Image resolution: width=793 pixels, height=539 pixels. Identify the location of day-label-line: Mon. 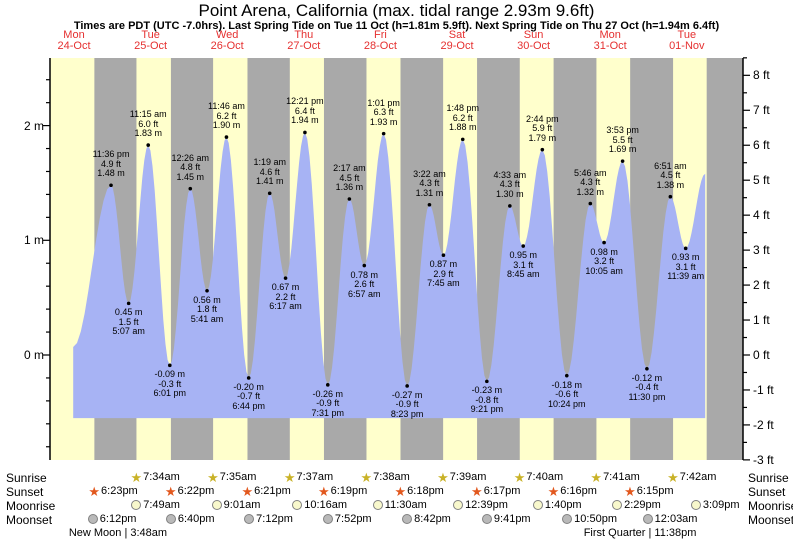
(74, 35).